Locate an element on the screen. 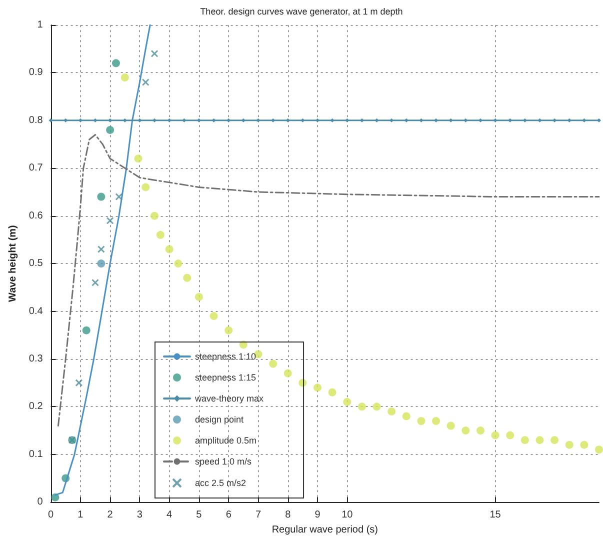  x-axis-title: Regular wave period (s) is located at coordinates (325, 530).